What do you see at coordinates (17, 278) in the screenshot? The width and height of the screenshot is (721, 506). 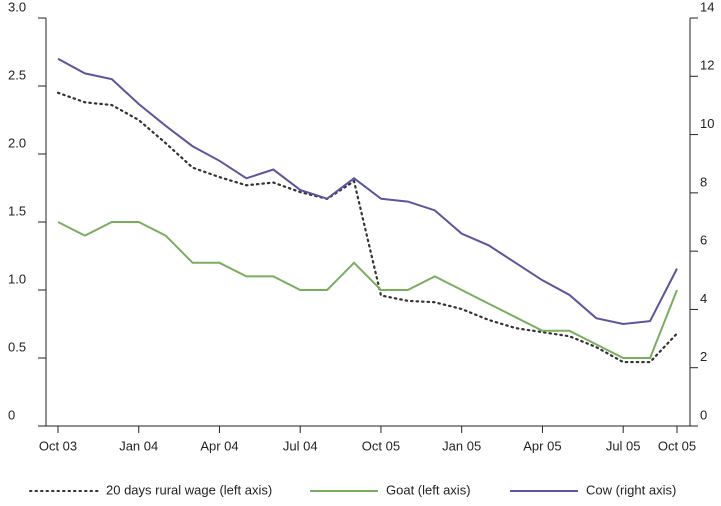 I see `y-tick-label: 1.0` at bounding box center [17, 278].